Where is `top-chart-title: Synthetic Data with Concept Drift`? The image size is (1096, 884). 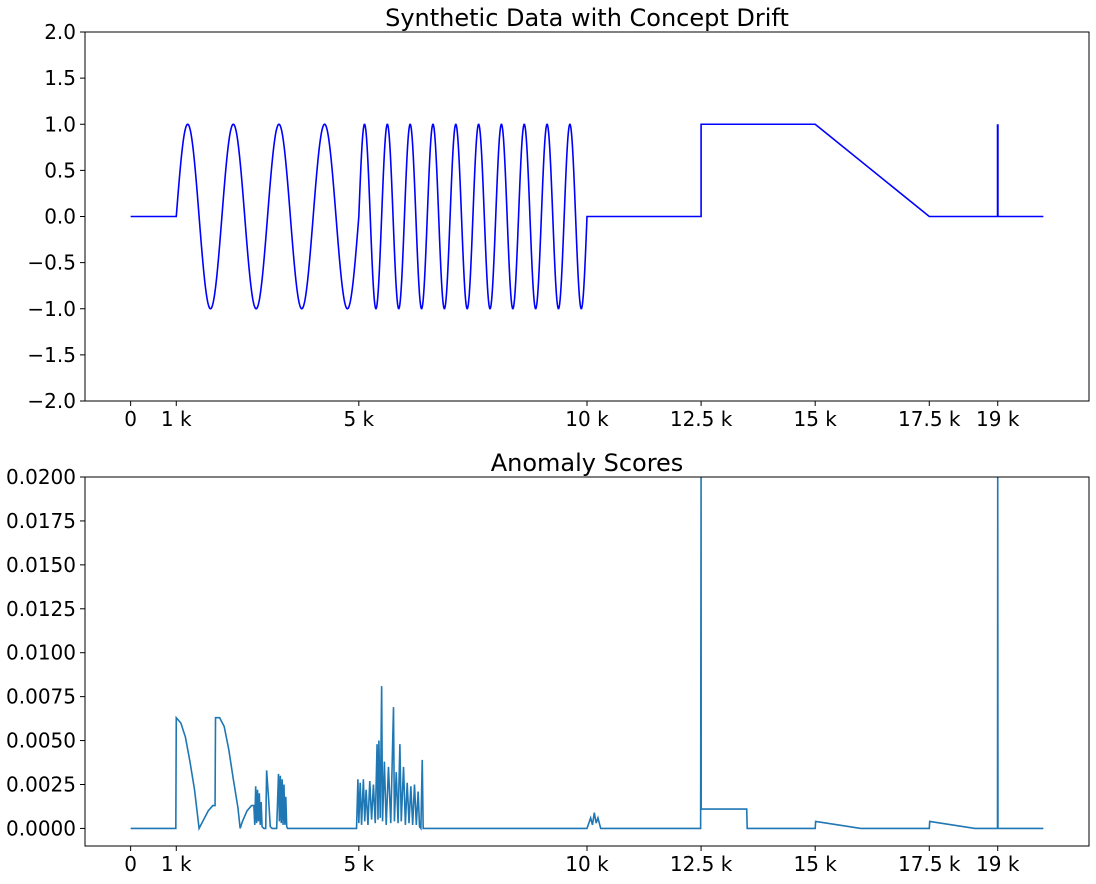 top-chart-title: Synthetic Data with Concept Drift is located at coordinates (587, 18).